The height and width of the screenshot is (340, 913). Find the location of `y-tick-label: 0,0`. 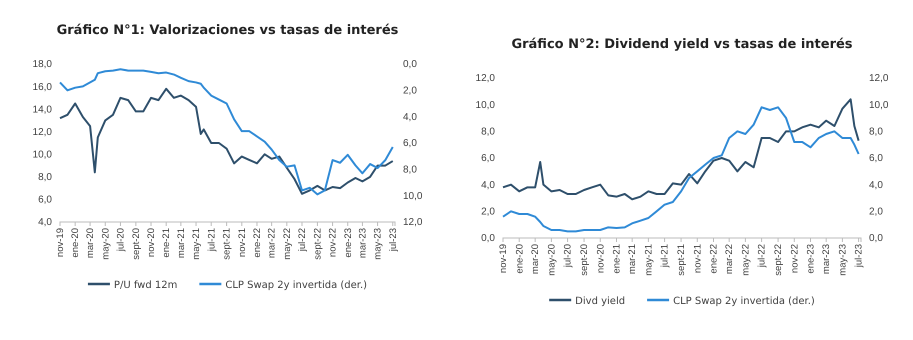

y-tick-label: 0,0 is located at coordinates (488, 238).